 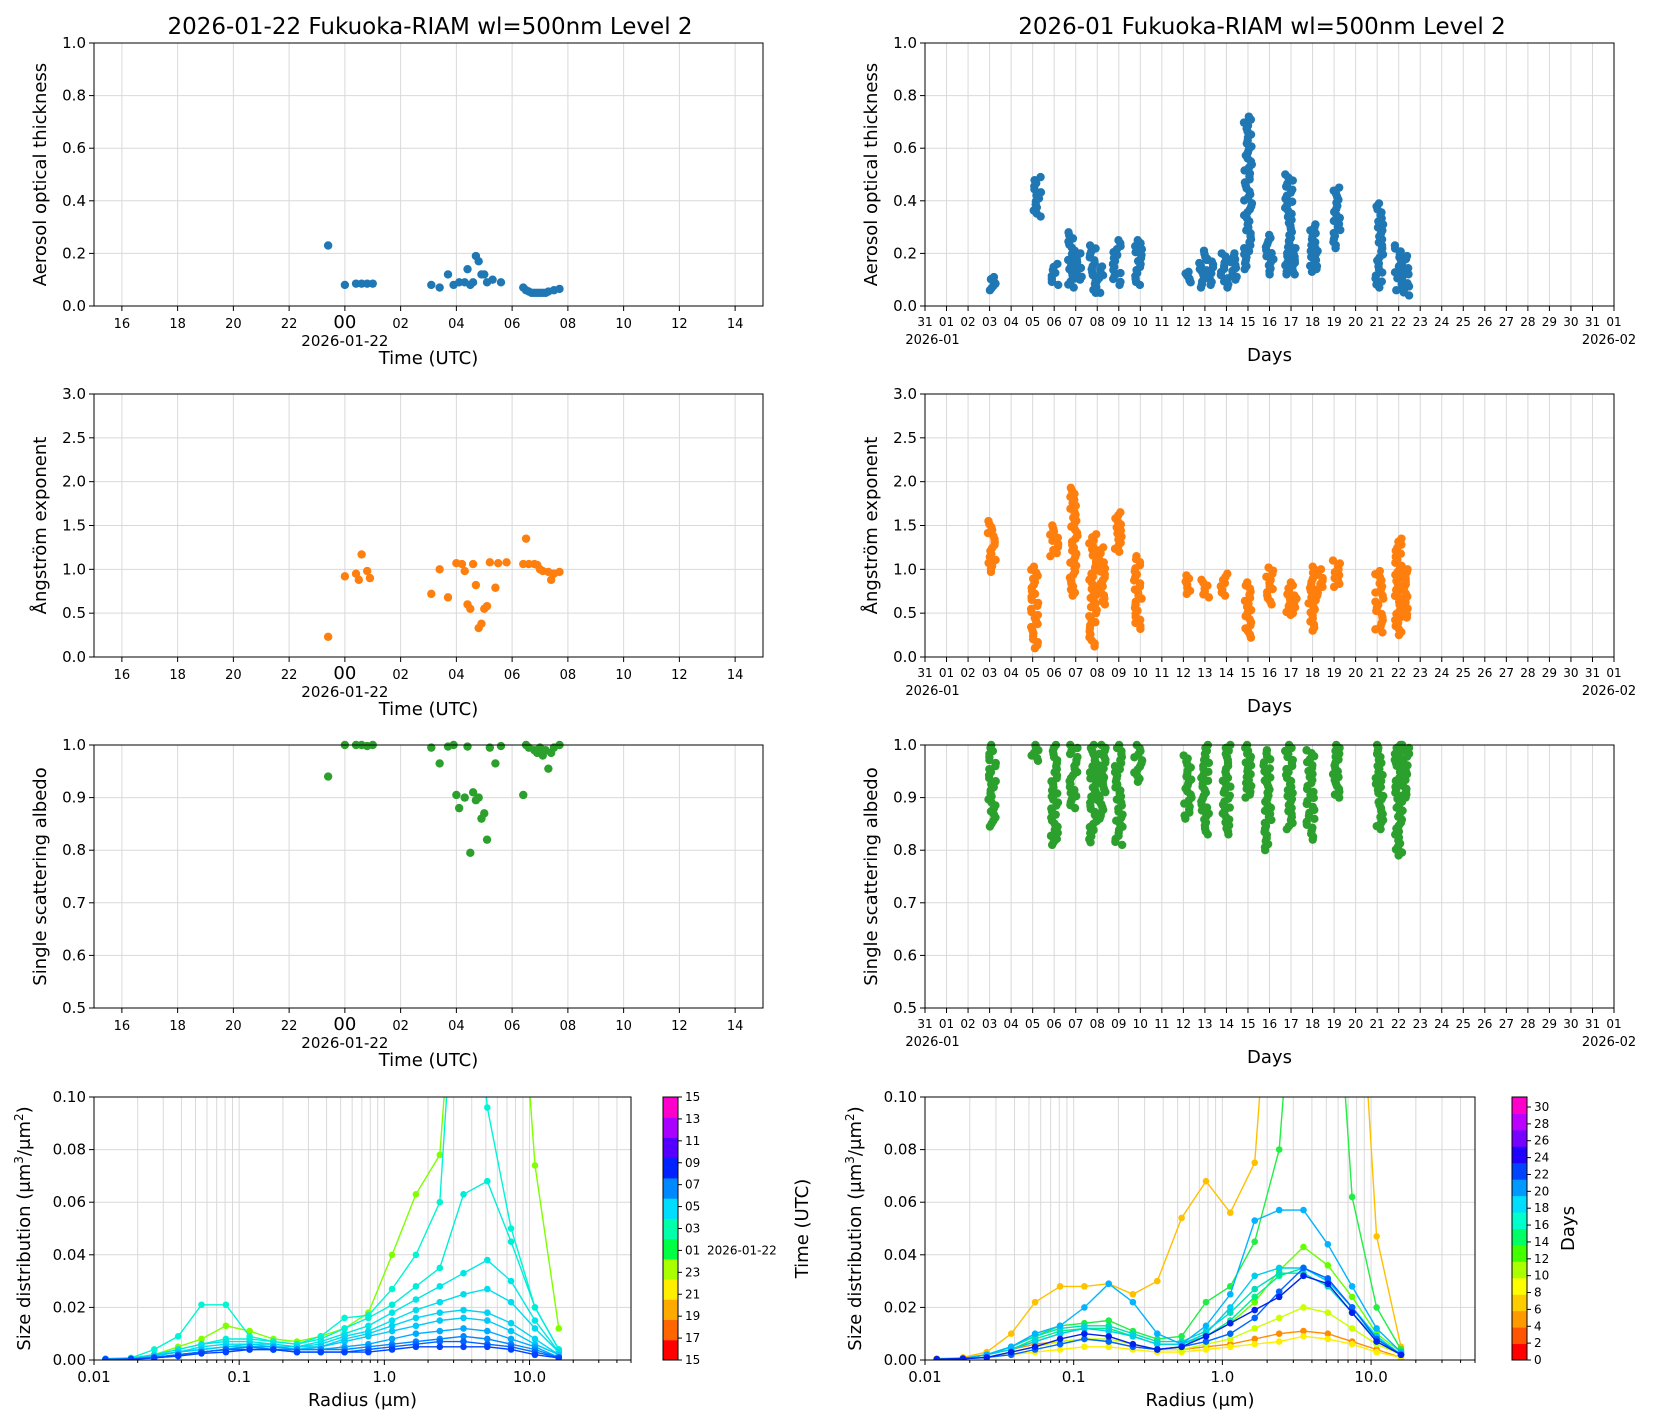 What do you see at coordinates (1262, 27) in the screenshot?
I see `right-title: 2026-01 Fukuoka-RIAM wl=500nm Level 2` at bounding box center [1262, 27].